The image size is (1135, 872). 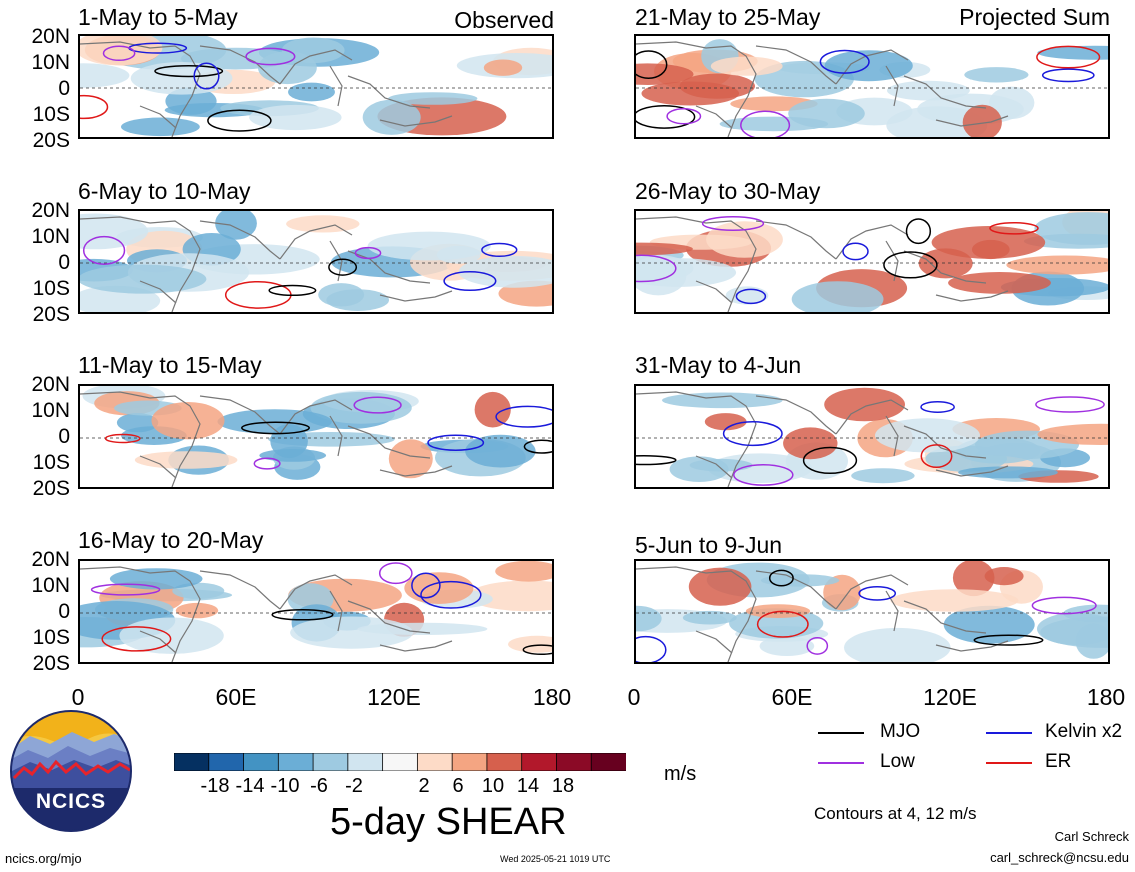 What do you see at coordinates (504, 20) in the screenshot?
I see `observed-tag: Observed` at bounding box center [504, 20].